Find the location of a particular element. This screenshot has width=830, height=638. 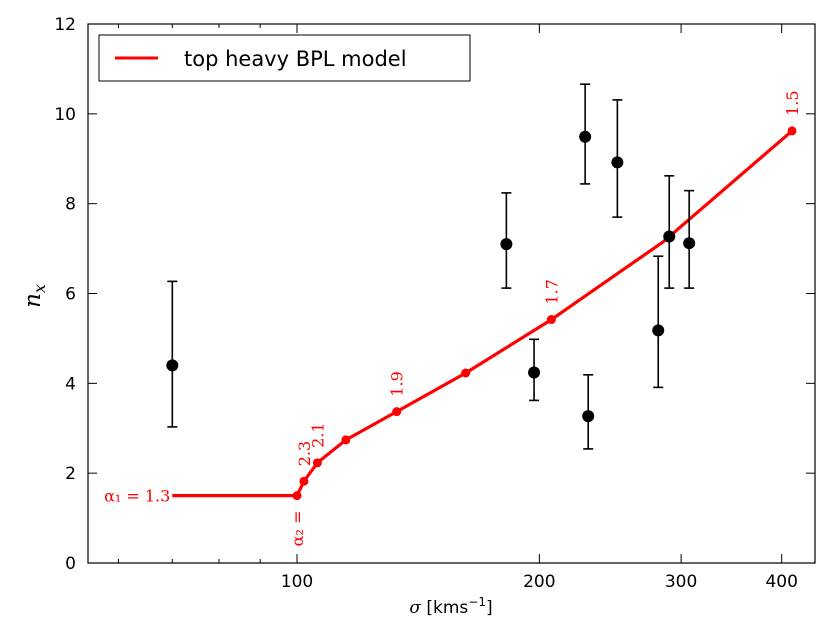

y-tick-label: 6 is located at coordinates (70, 295).